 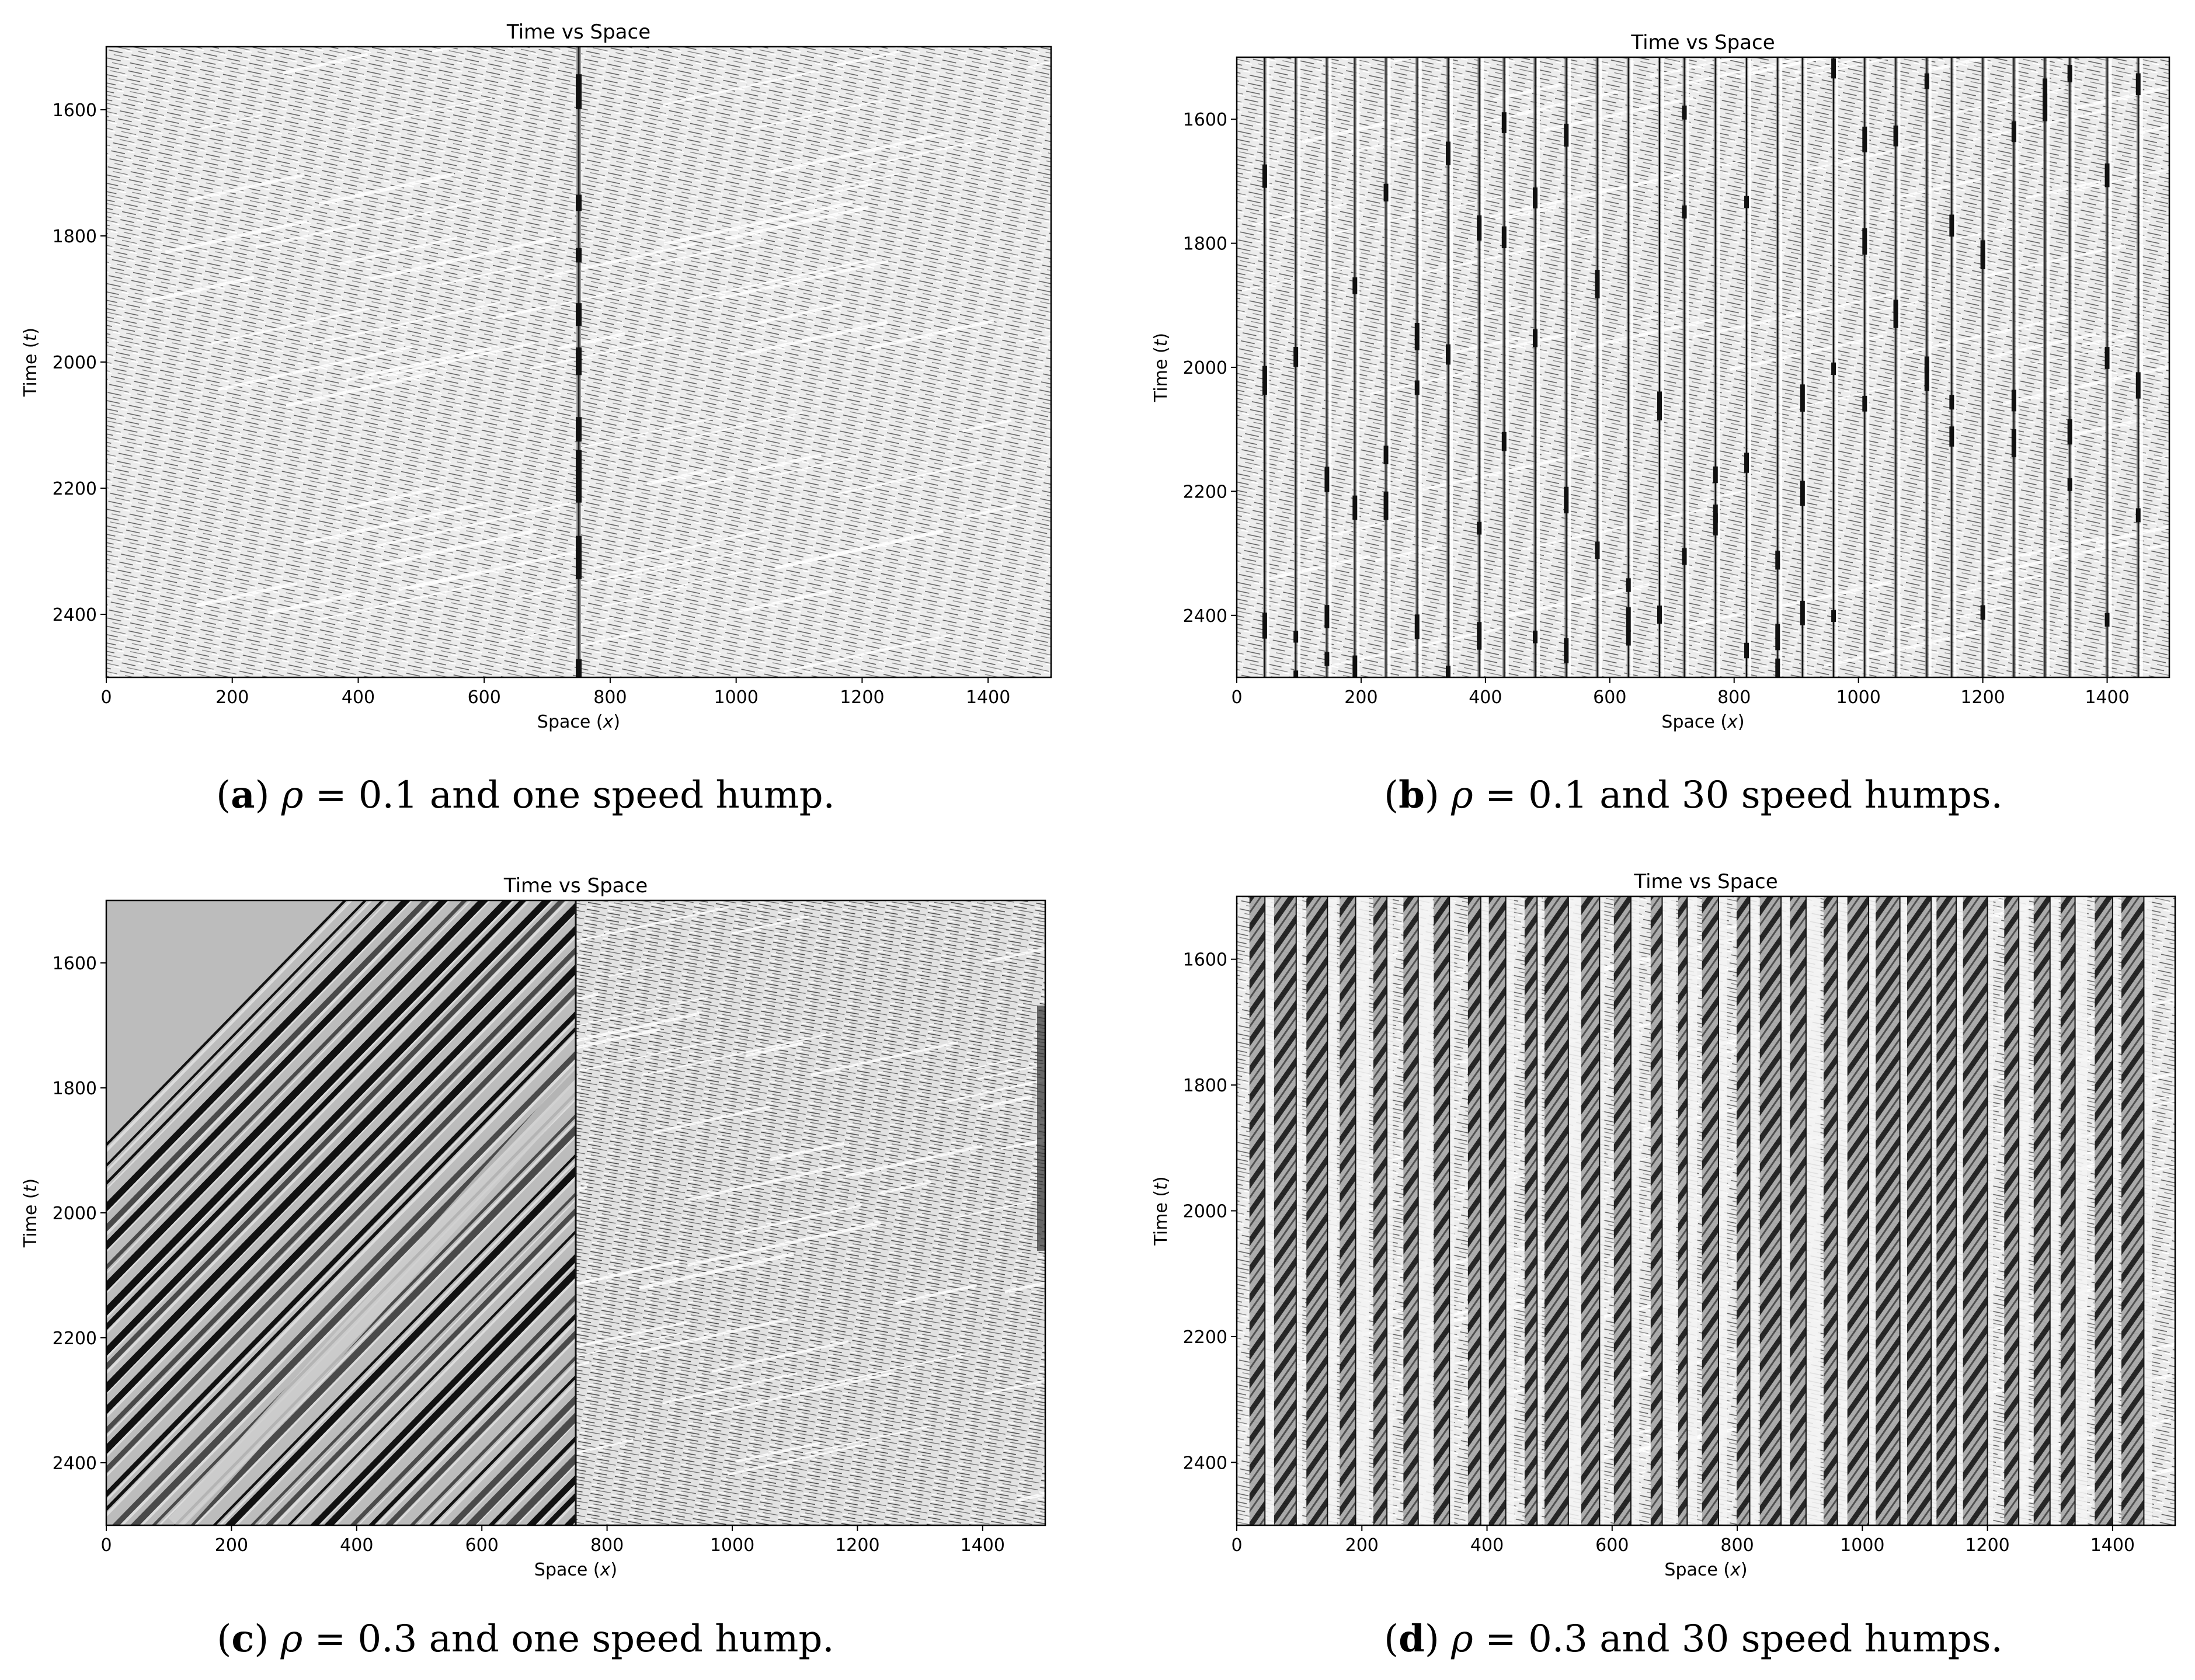 I want to click on y-axis-title-b: Time (t), so click(x=1161, y=367).